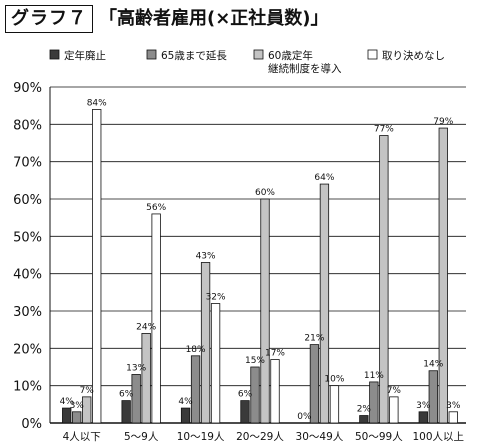 This screenshot has width=477, height=448. Describe the element at coordinates (27, 275) in the screenshot. I see `y-tick-label: 40%` at that location.